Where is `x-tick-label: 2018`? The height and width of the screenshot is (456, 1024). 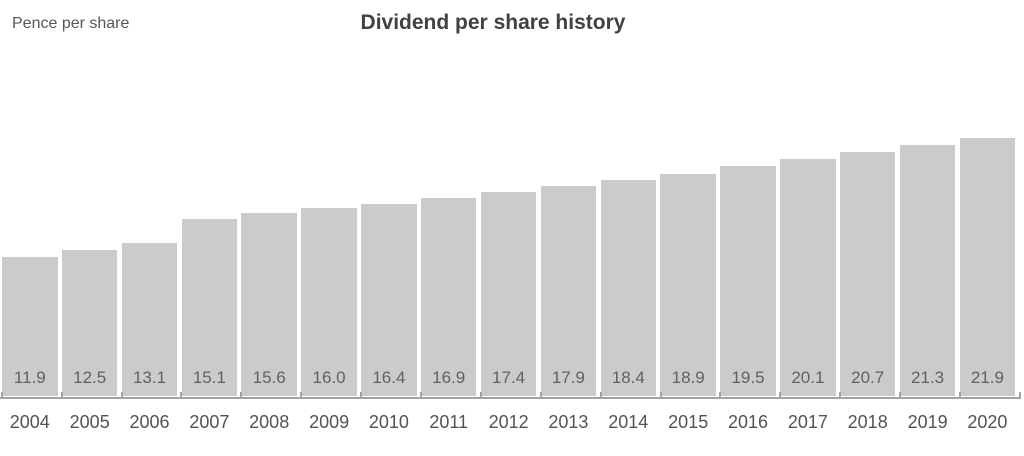
x-tick-label: 2018 is located at coordinates (867, 422).